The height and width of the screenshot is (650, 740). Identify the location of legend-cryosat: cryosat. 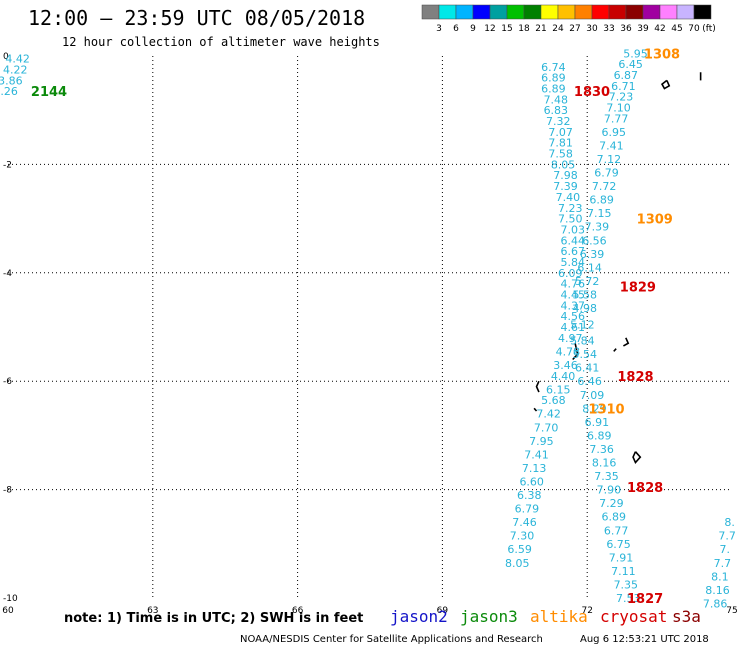
(634, 616).